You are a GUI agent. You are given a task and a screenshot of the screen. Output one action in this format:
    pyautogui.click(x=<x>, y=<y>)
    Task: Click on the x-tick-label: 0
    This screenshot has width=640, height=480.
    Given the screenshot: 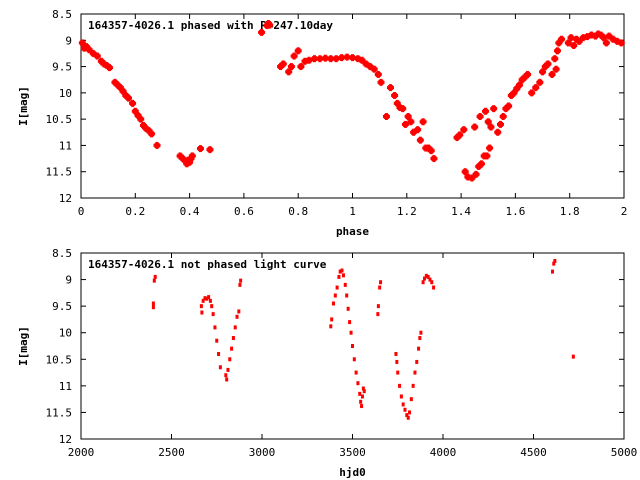 What is the action you would take?
    pyautogui.click(x=81, y=211)
    